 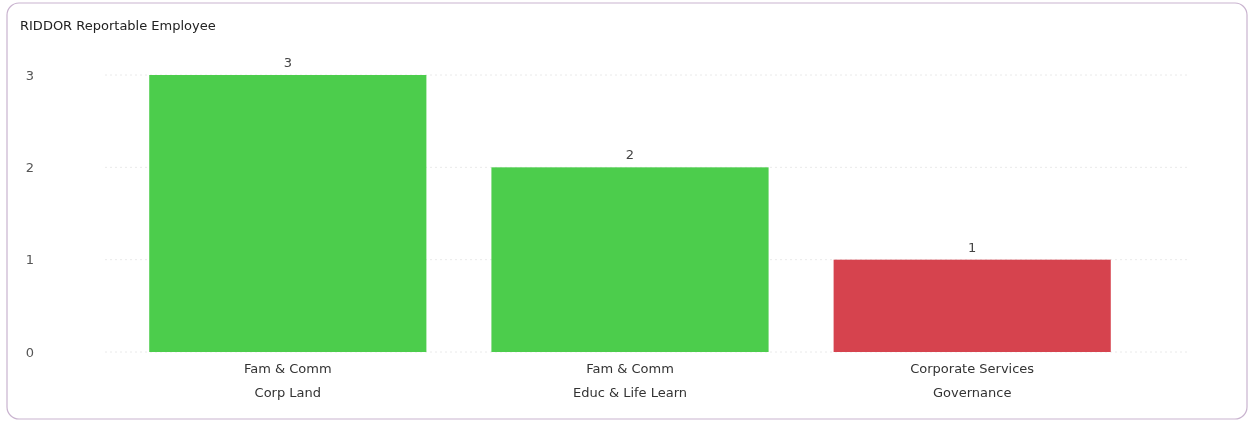 I want to click on y-tick-label: 3, so click(x=30, y=75).